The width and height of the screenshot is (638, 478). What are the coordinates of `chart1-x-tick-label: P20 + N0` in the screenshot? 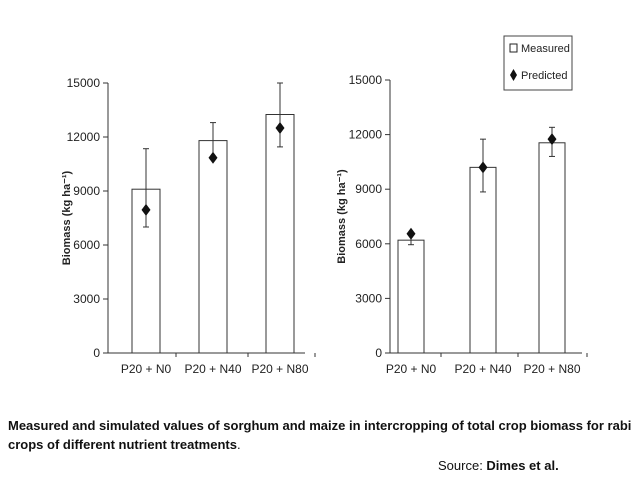 It's located at (146, 369).